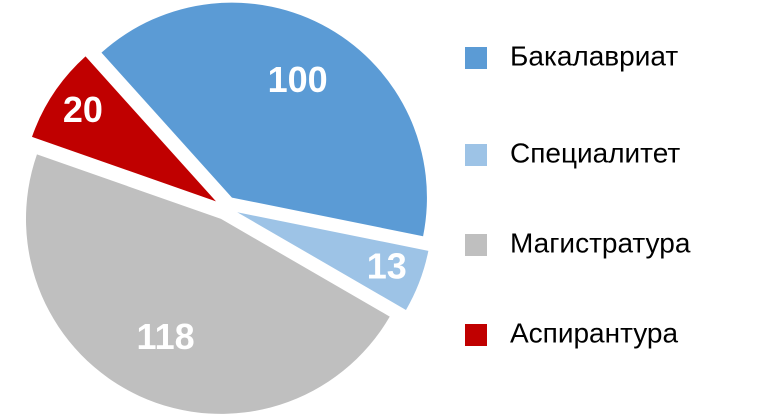 This screenshot has width=766, height=420. What do you see at coordinates (166, 336) in the screenshot?
I see `data-label: 118` at bounding box center [166, 336].